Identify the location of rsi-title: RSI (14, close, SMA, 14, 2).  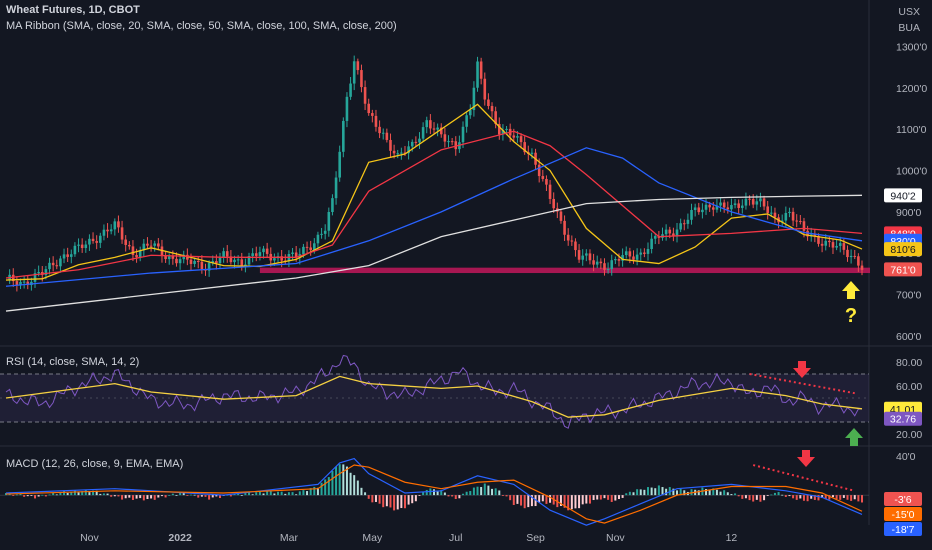
(73, 362).